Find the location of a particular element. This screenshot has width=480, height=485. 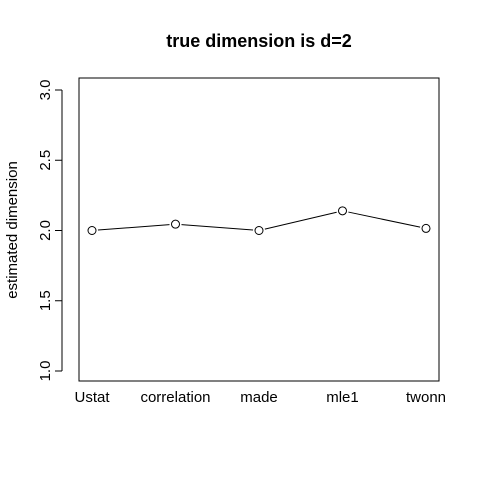

y-tick-label: 1.0 is located at coordinates (45, 371).